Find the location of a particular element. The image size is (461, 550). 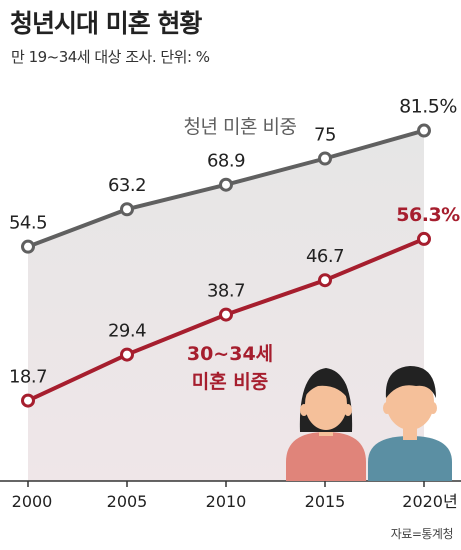

x-tick-label: 2000 is located at coordinates (32, 501).